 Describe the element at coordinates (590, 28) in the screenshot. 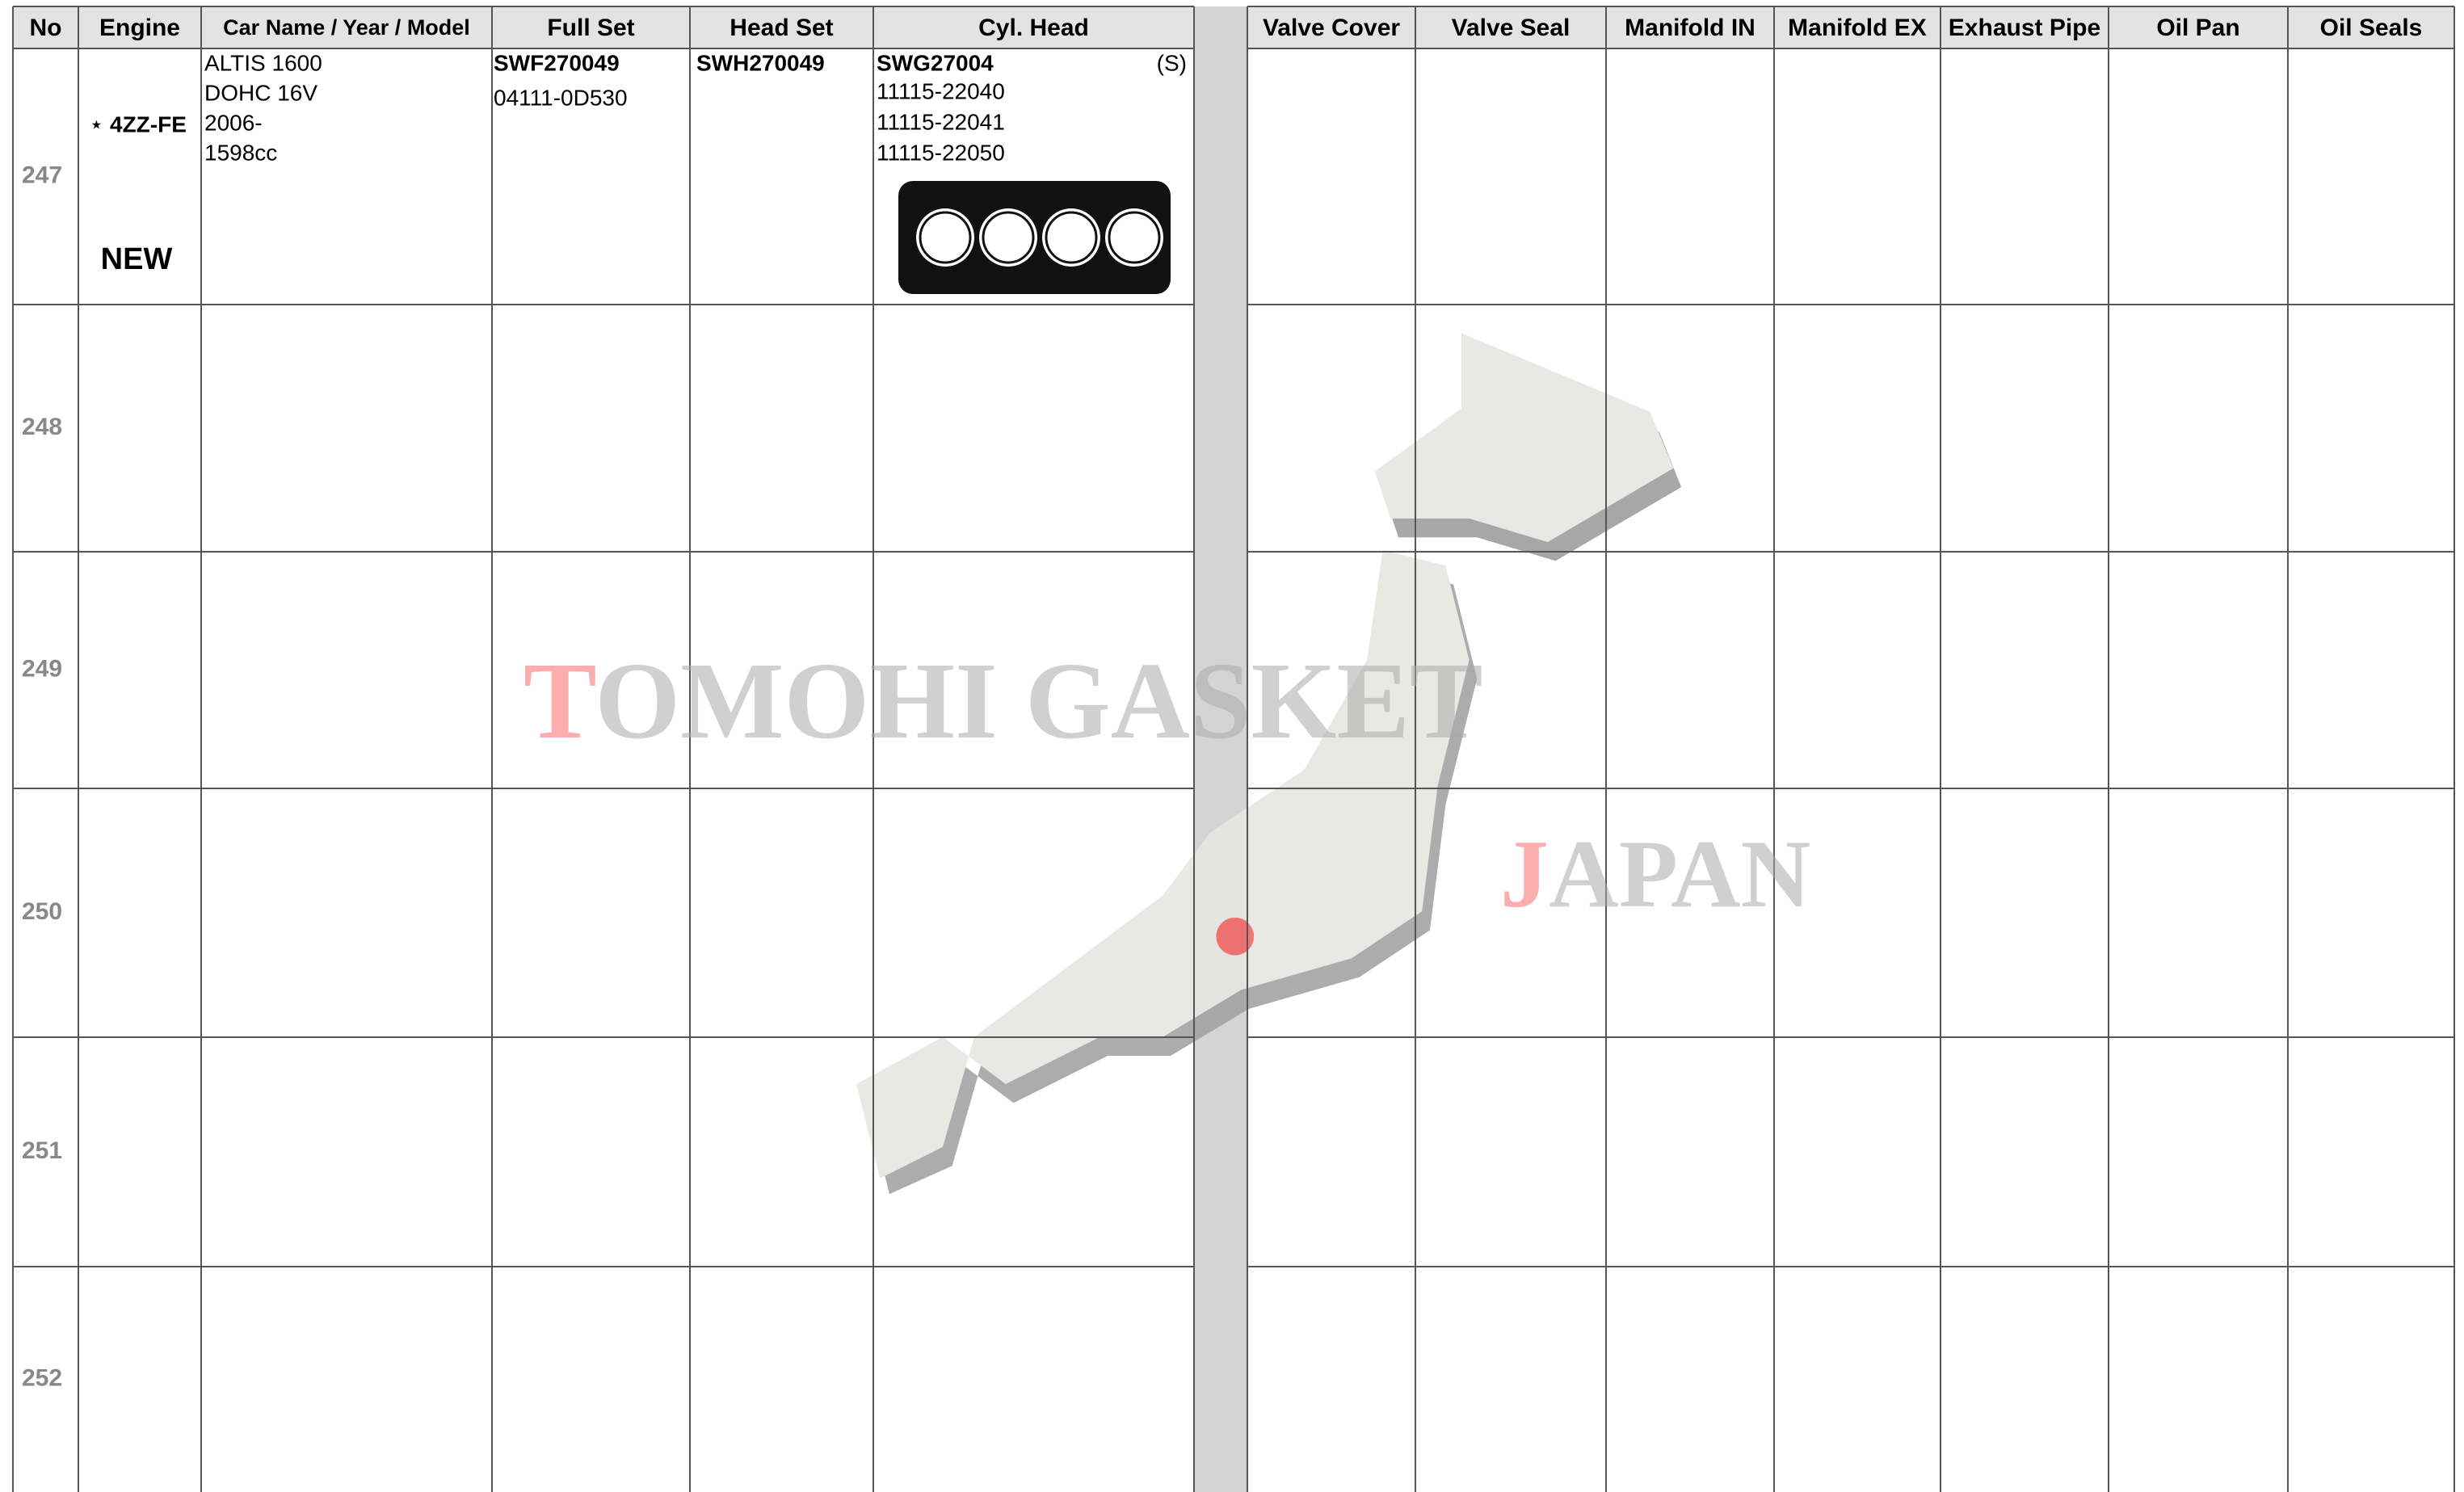

I see `column-header: Full Set` at that location.